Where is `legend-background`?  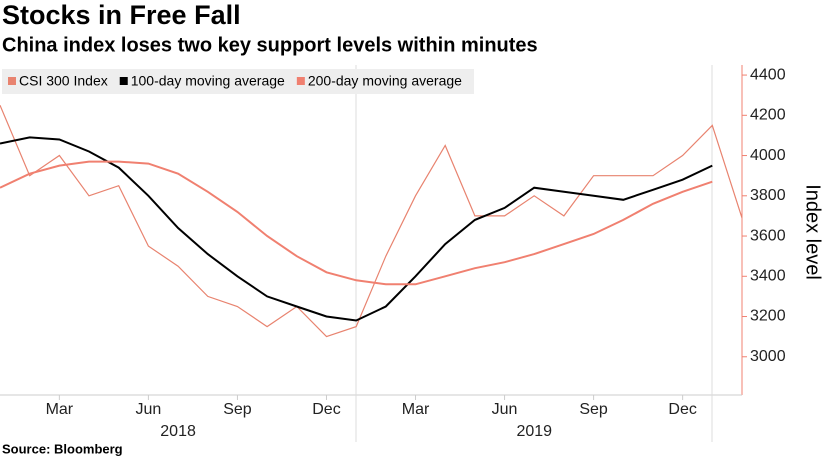
legend-background is located at coordinates (238, 81).